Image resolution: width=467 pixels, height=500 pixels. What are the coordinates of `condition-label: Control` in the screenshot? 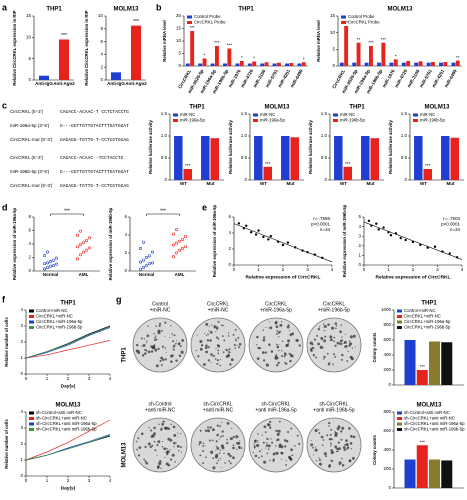 It's located at (160, 304).